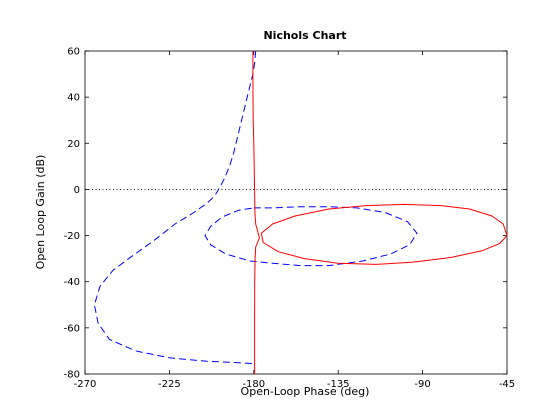 The width and height of the screenshot is (560, 420). What do you see at coordinates (72, 375) in the screenshot?
I see `y-tick-label: -80` at bounding box center [72, 375].